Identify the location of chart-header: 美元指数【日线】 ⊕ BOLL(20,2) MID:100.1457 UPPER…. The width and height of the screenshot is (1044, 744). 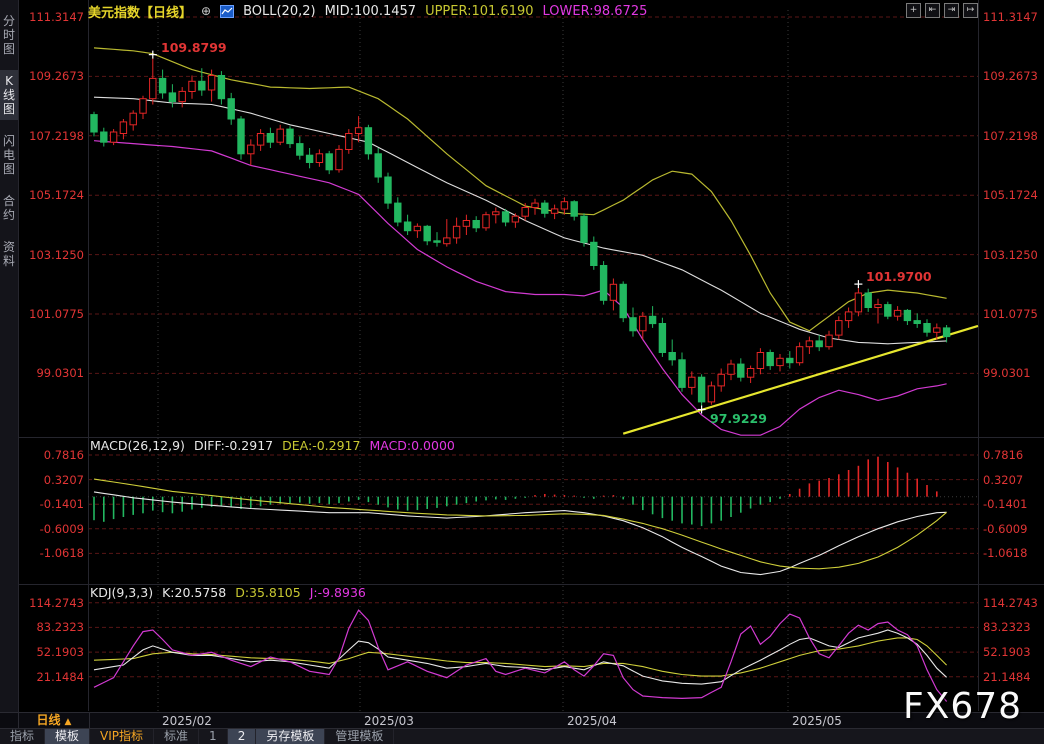
(368, 11).